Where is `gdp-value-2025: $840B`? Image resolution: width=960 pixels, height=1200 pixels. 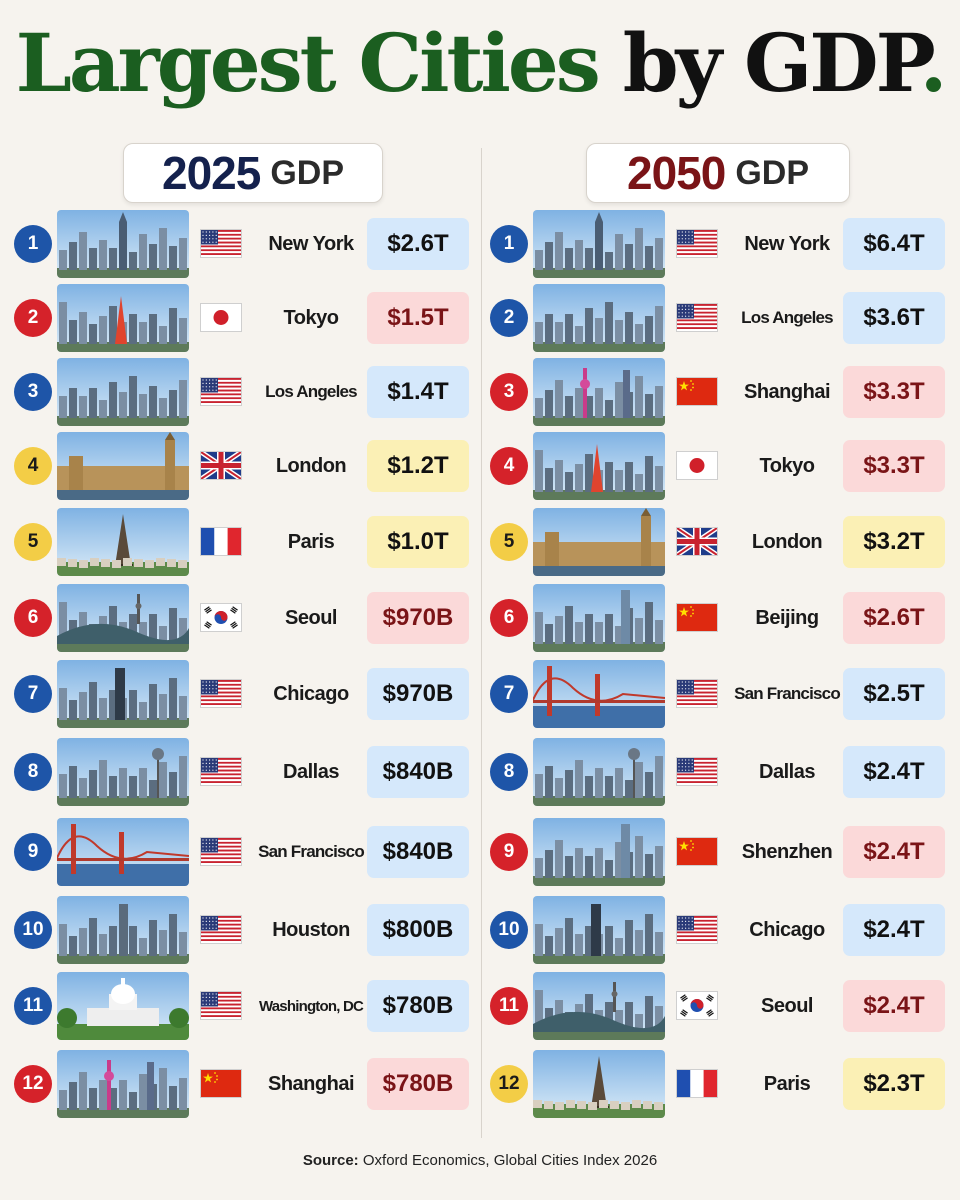
gdp-value-2025: $840B is located at coordinates (418, 772).